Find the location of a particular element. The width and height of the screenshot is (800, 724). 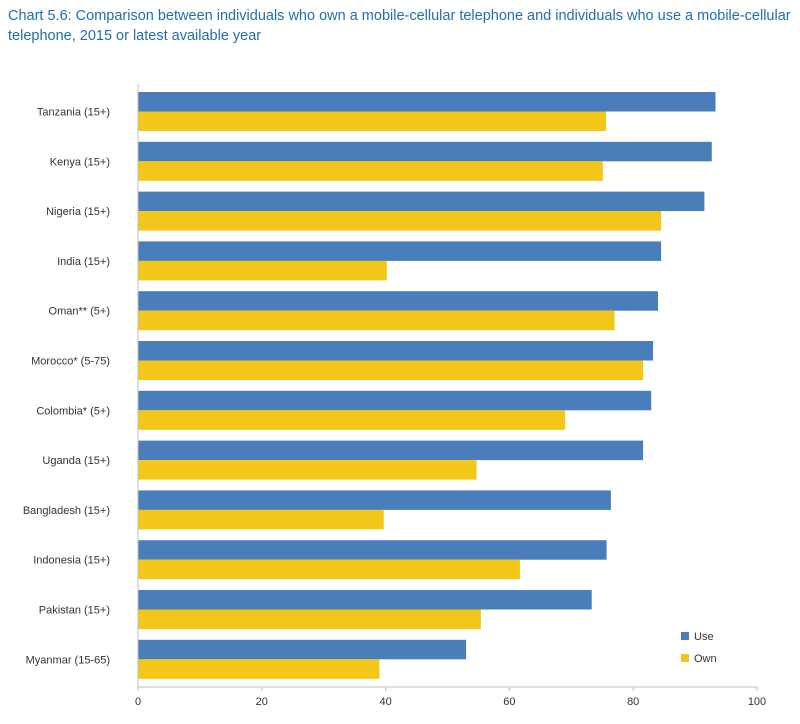

category-label-8: Bangladesh (15+) is located at coordinates (66, 511).